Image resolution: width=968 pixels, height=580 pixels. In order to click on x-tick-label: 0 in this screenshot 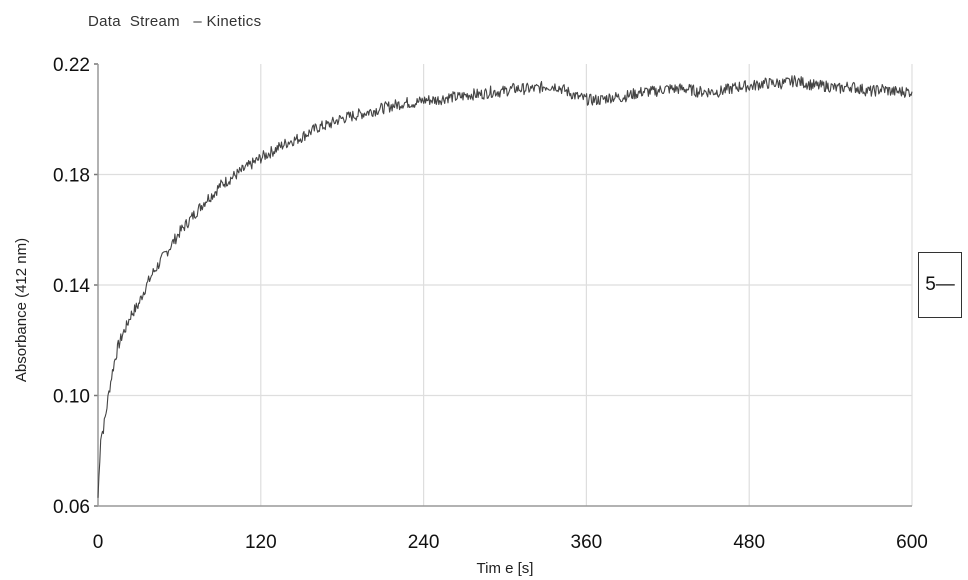, I will do `click(98, 542)`.